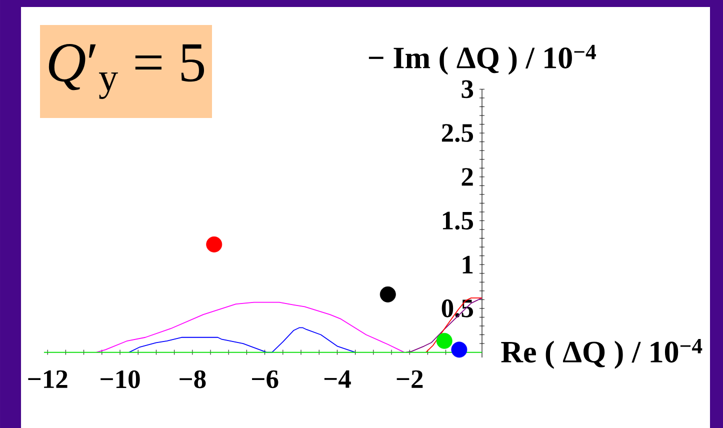 Image resolution: width=723 pixels, height=428 pixels. Describe the element at coordinates (120, 379) in the screenshot. I see `x-tick-label: −10` at that location.